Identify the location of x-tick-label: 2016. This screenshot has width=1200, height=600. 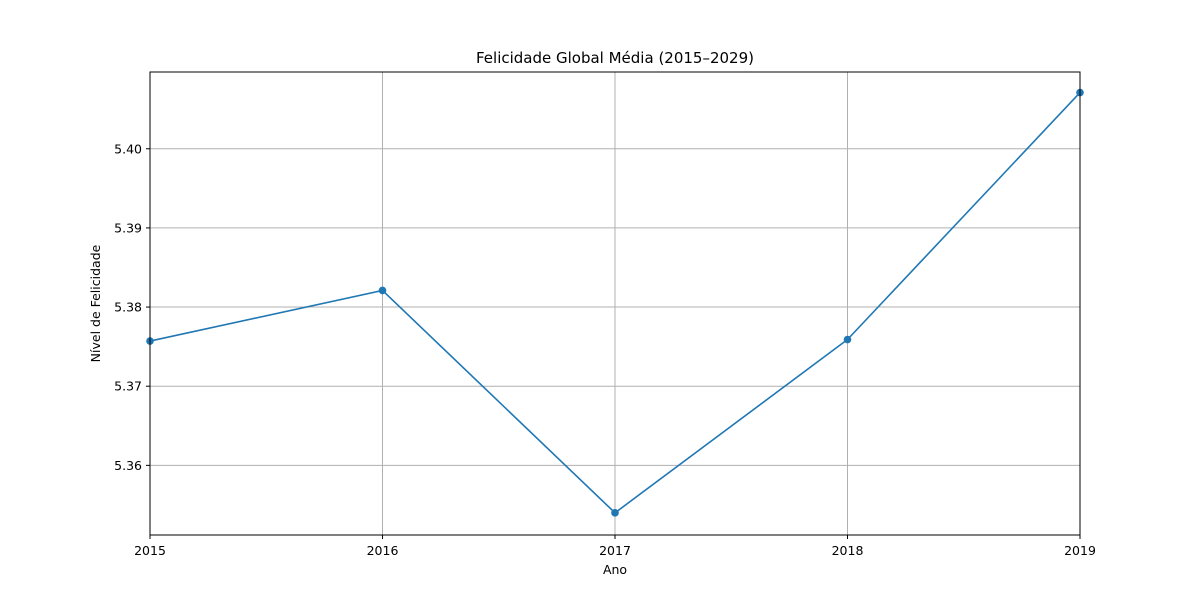
(383, 550).